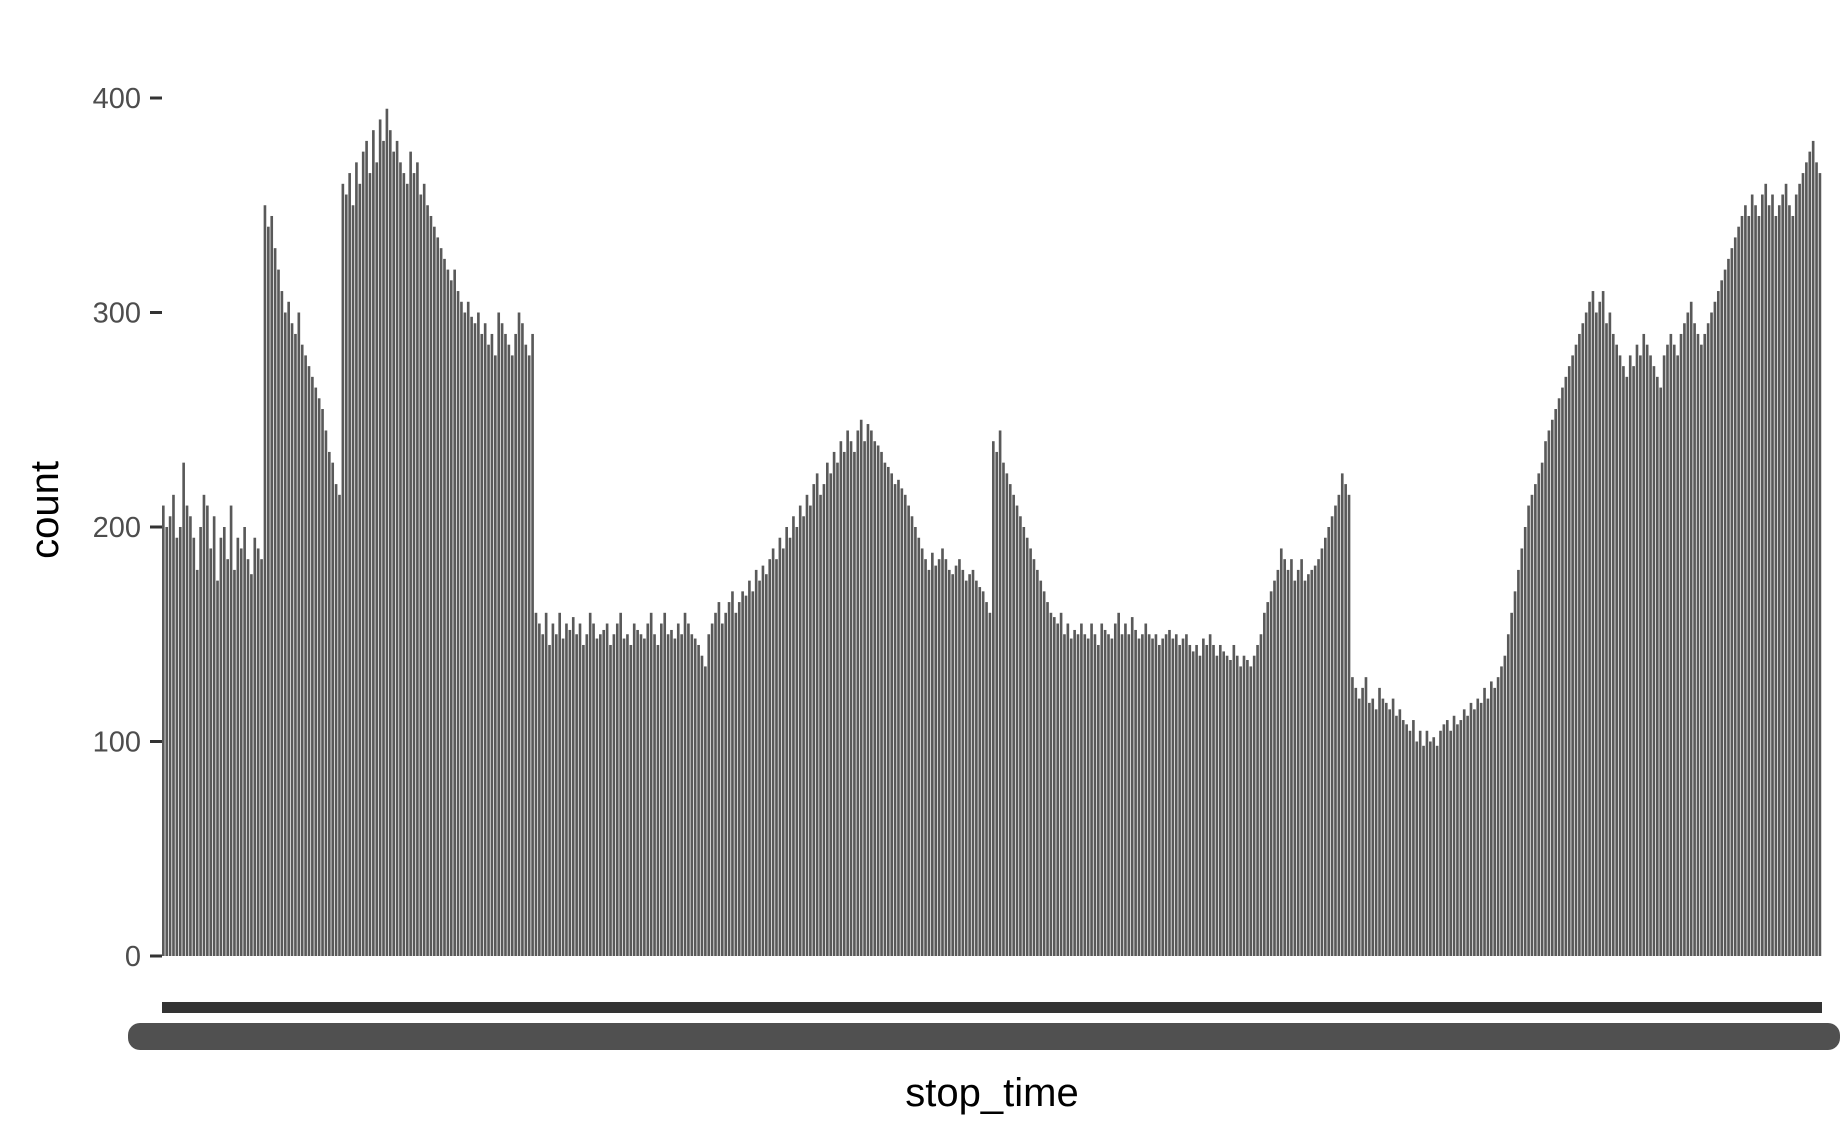 This screenshot has width=1840, height=1137. Describe the element at coordinates (984, 1036) in the screenshot. I see `x-axis-scrollbar` at that location.